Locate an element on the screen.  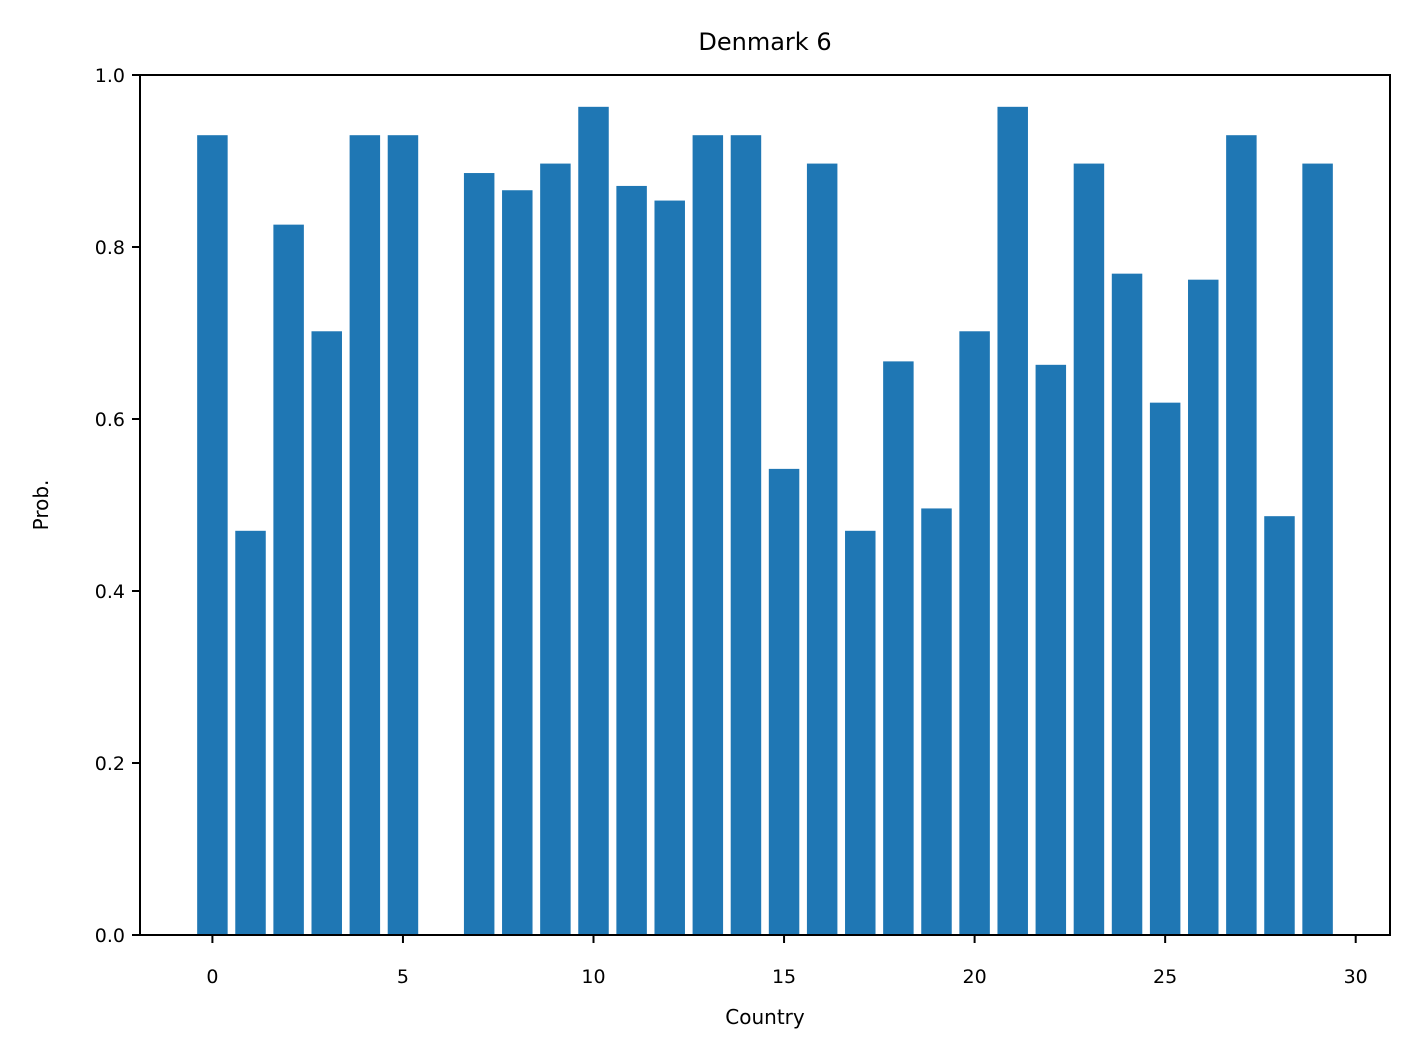
chart-title: Denmark 6 is located at coordinates (764, 42).